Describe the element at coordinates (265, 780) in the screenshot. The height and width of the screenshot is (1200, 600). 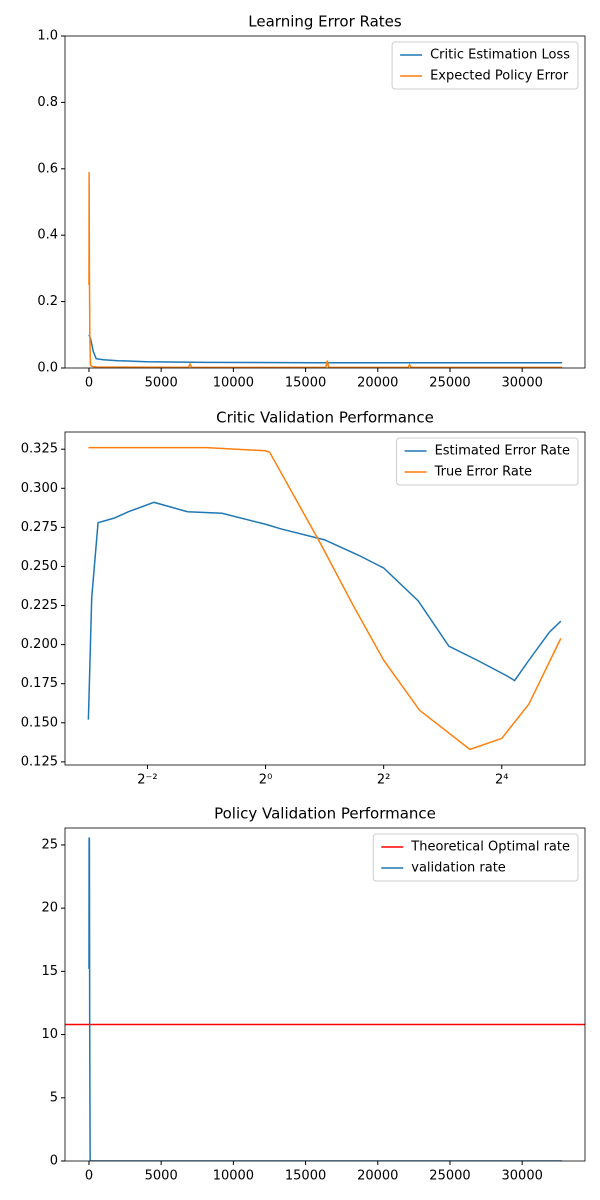
I see `x-tick-label: 2⁰` at that location.